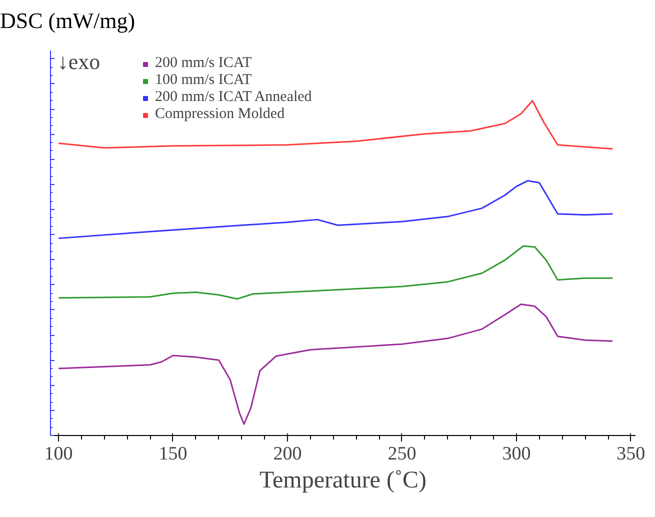 The image size is (655, 517). What do you see at coordinates (233, 97) in the screenshot?
I see `legend-label: 200 mm/s ICAT Annealed` at bounding box center [233, 97].